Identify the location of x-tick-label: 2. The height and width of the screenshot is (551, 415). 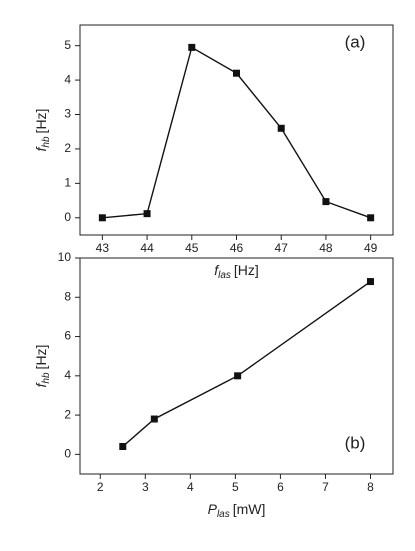
(100, 487).